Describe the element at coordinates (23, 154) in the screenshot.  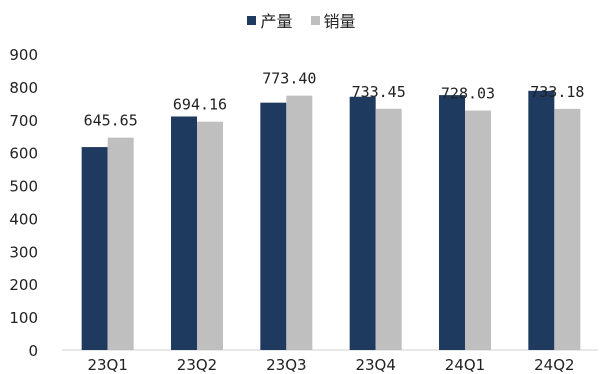
I see `y-tick-label: 600` at that location.